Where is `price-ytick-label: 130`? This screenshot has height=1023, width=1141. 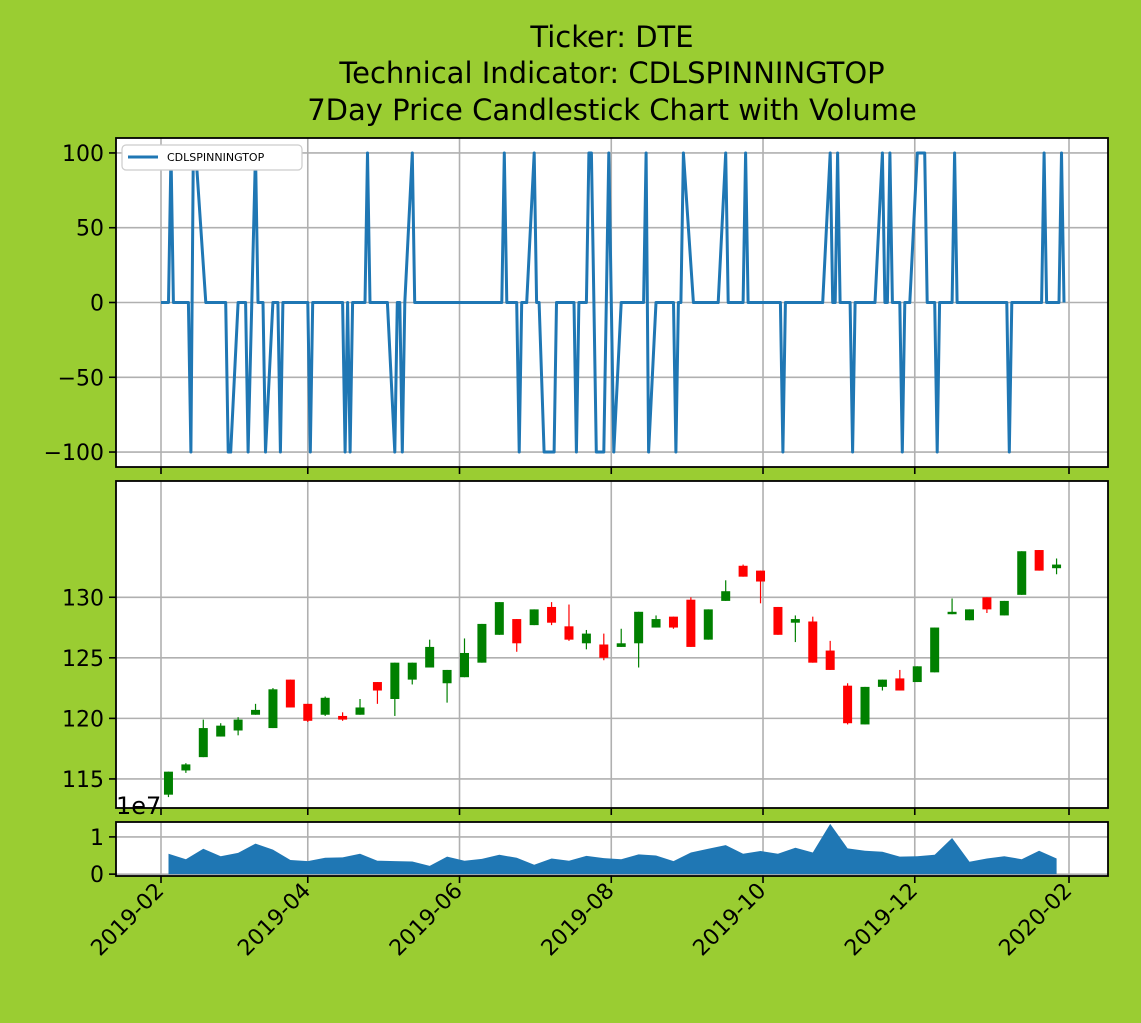 price-ytick-label: 130 is located at coordinates (83, 598).